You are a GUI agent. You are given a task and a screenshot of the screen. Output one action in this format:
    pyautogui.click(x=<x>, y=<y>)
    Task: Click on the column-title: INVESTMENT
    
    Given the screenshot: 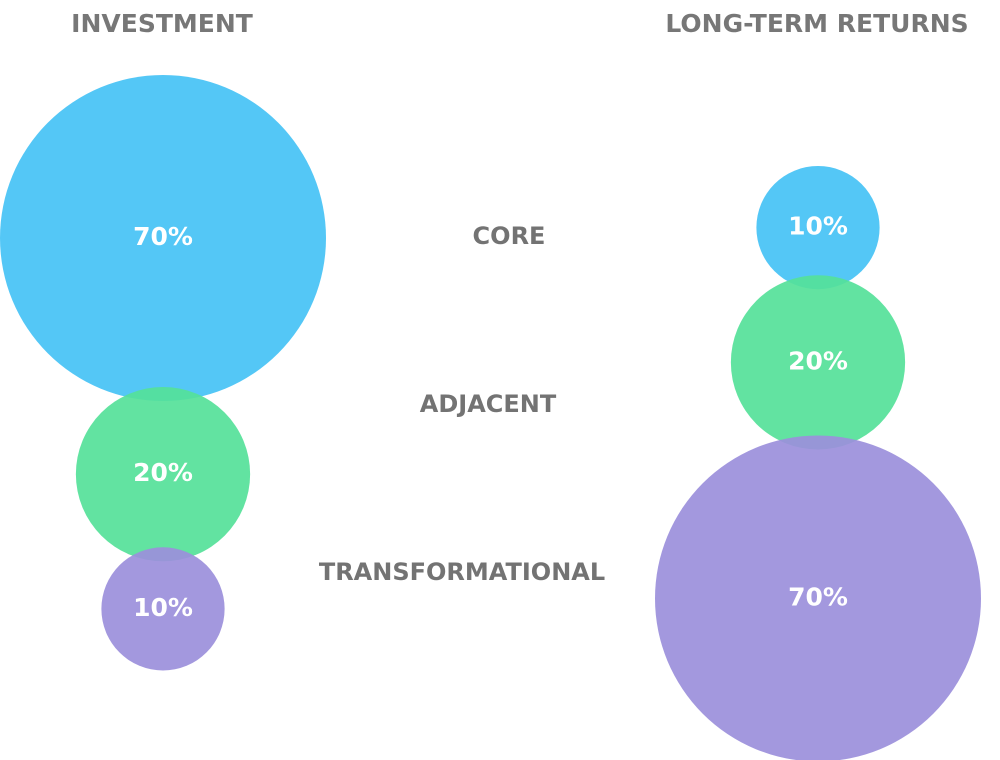 What is the action you would take?
    pyautogui.click(x=162, y=23)
    